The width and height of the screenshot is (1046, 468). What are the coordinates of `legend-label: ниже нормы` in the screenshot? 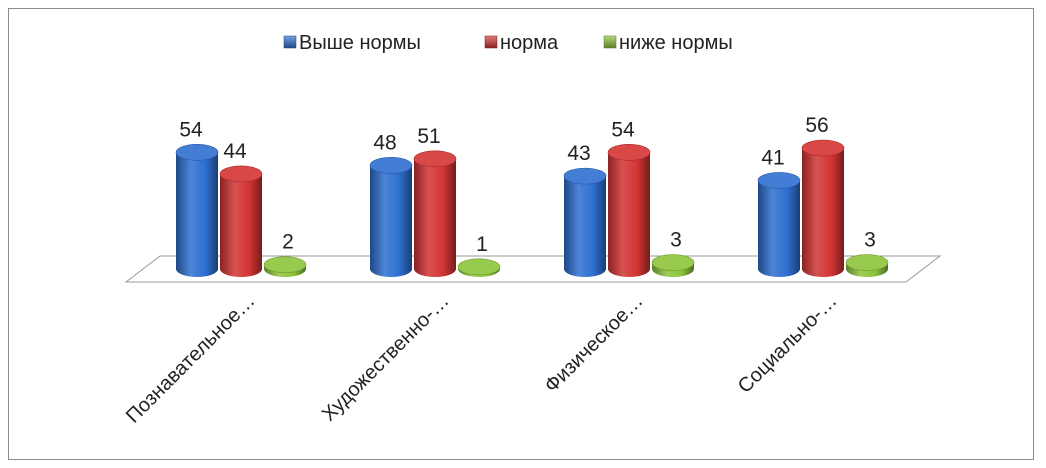 It's located at (676, 43).